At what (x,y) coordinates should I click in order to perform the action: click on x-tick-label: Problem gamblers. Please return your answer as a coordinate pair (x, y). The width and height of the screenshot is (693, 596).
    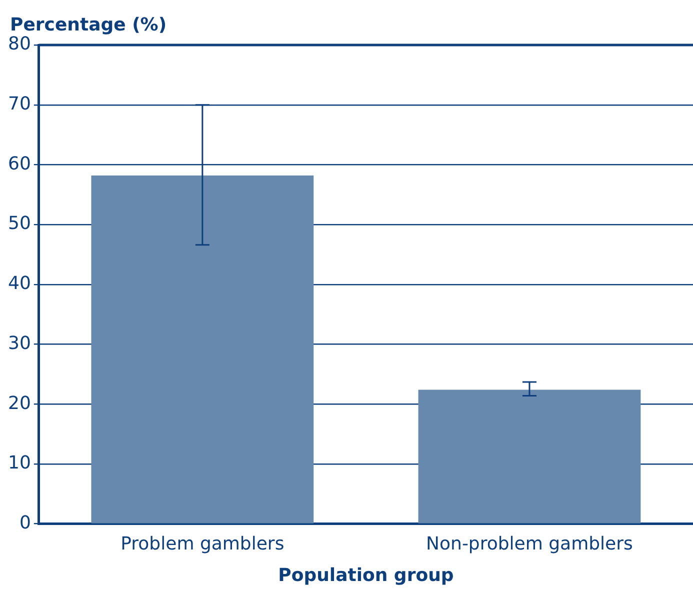
    Looking at the image, I should click on (202, 543).